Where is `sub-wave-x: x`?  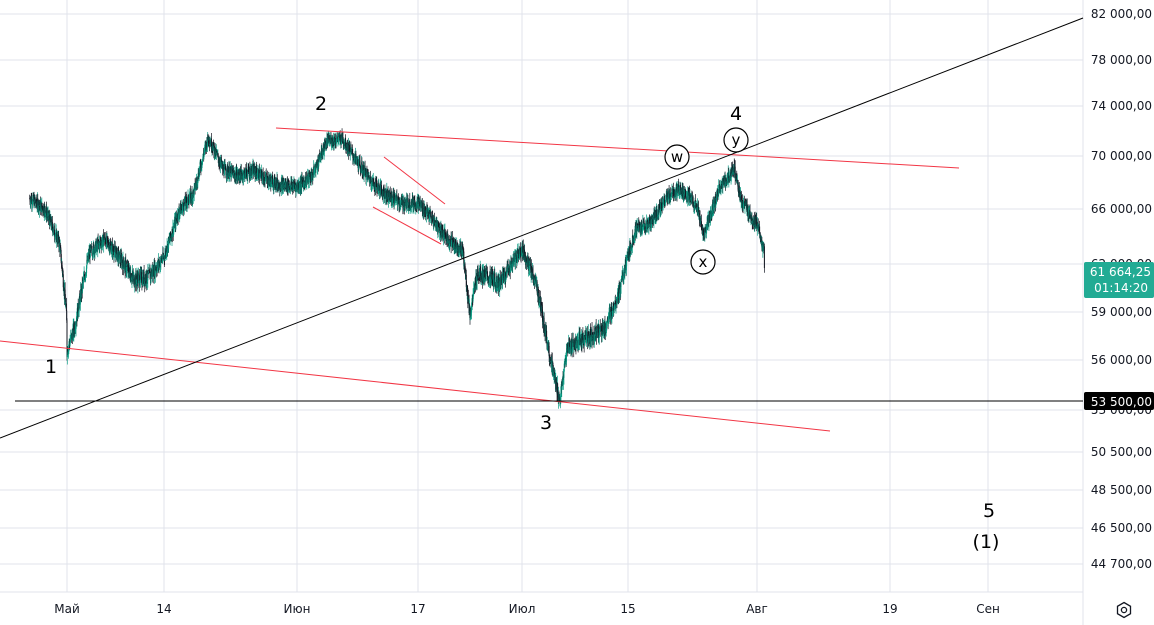
sub-wave-x: x is located at coordinates (703, 262).